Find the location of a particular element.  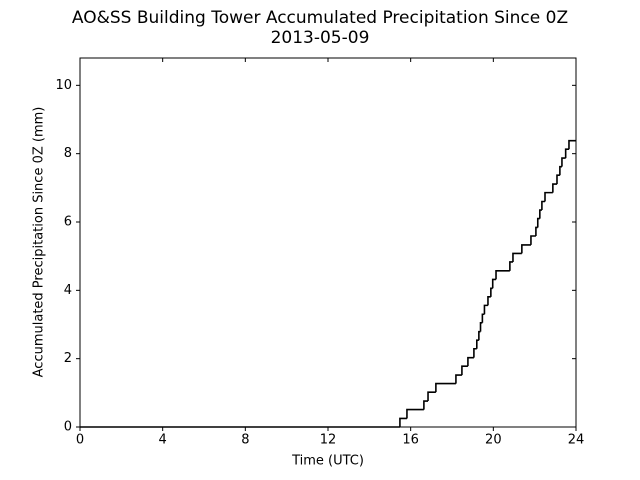

x-tick-label: 20 is located at coordinates (493, 440).